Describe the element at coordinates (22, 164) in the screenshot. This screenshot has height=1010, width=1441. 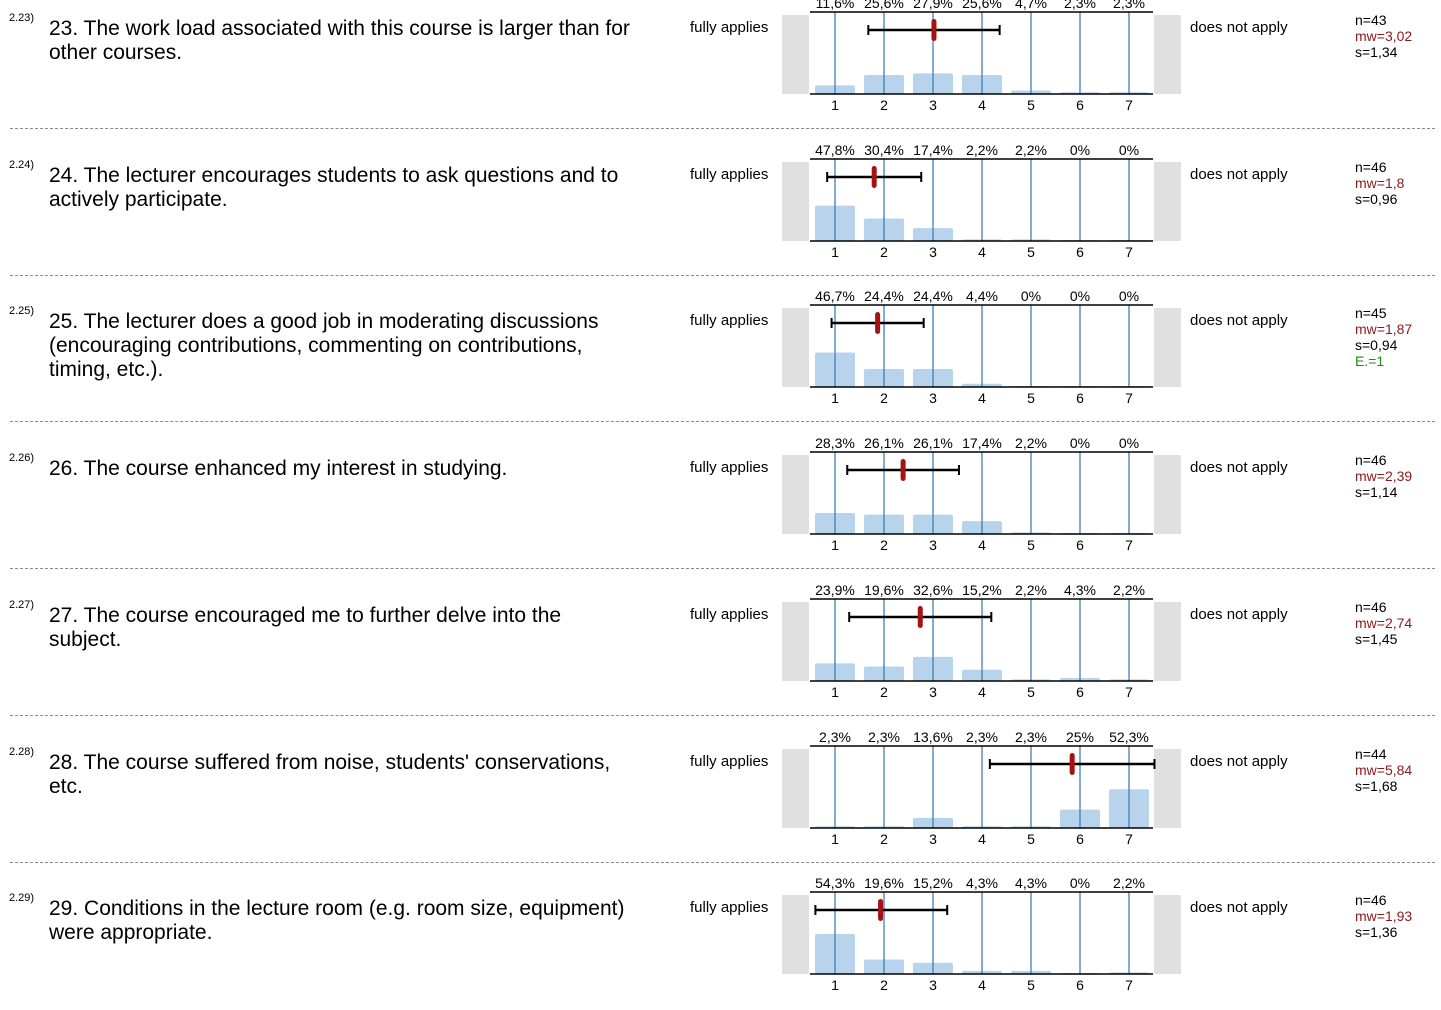
I see `question-number: 2.24)` at that location.